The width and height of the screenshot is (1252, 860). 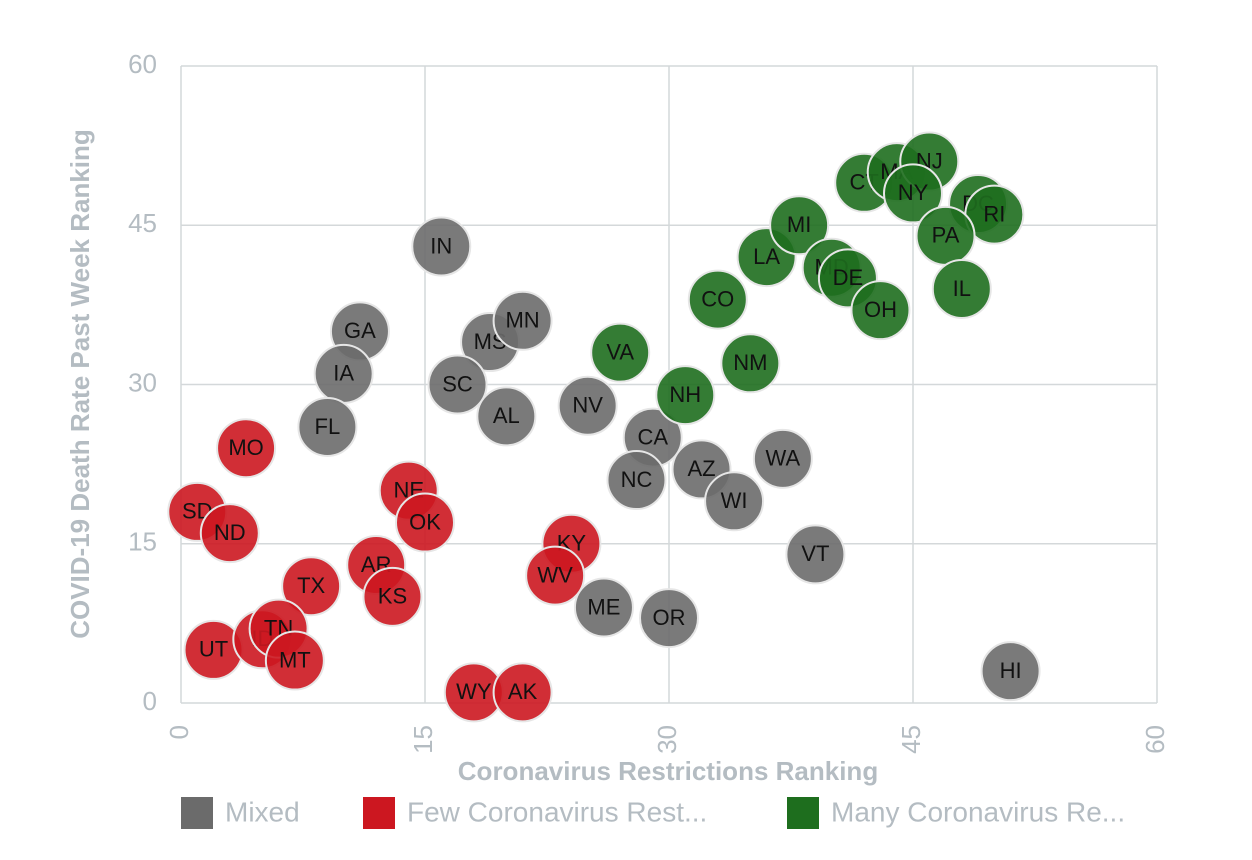 I want to click on y-tick-label: 15, so click(x=142, y=542).